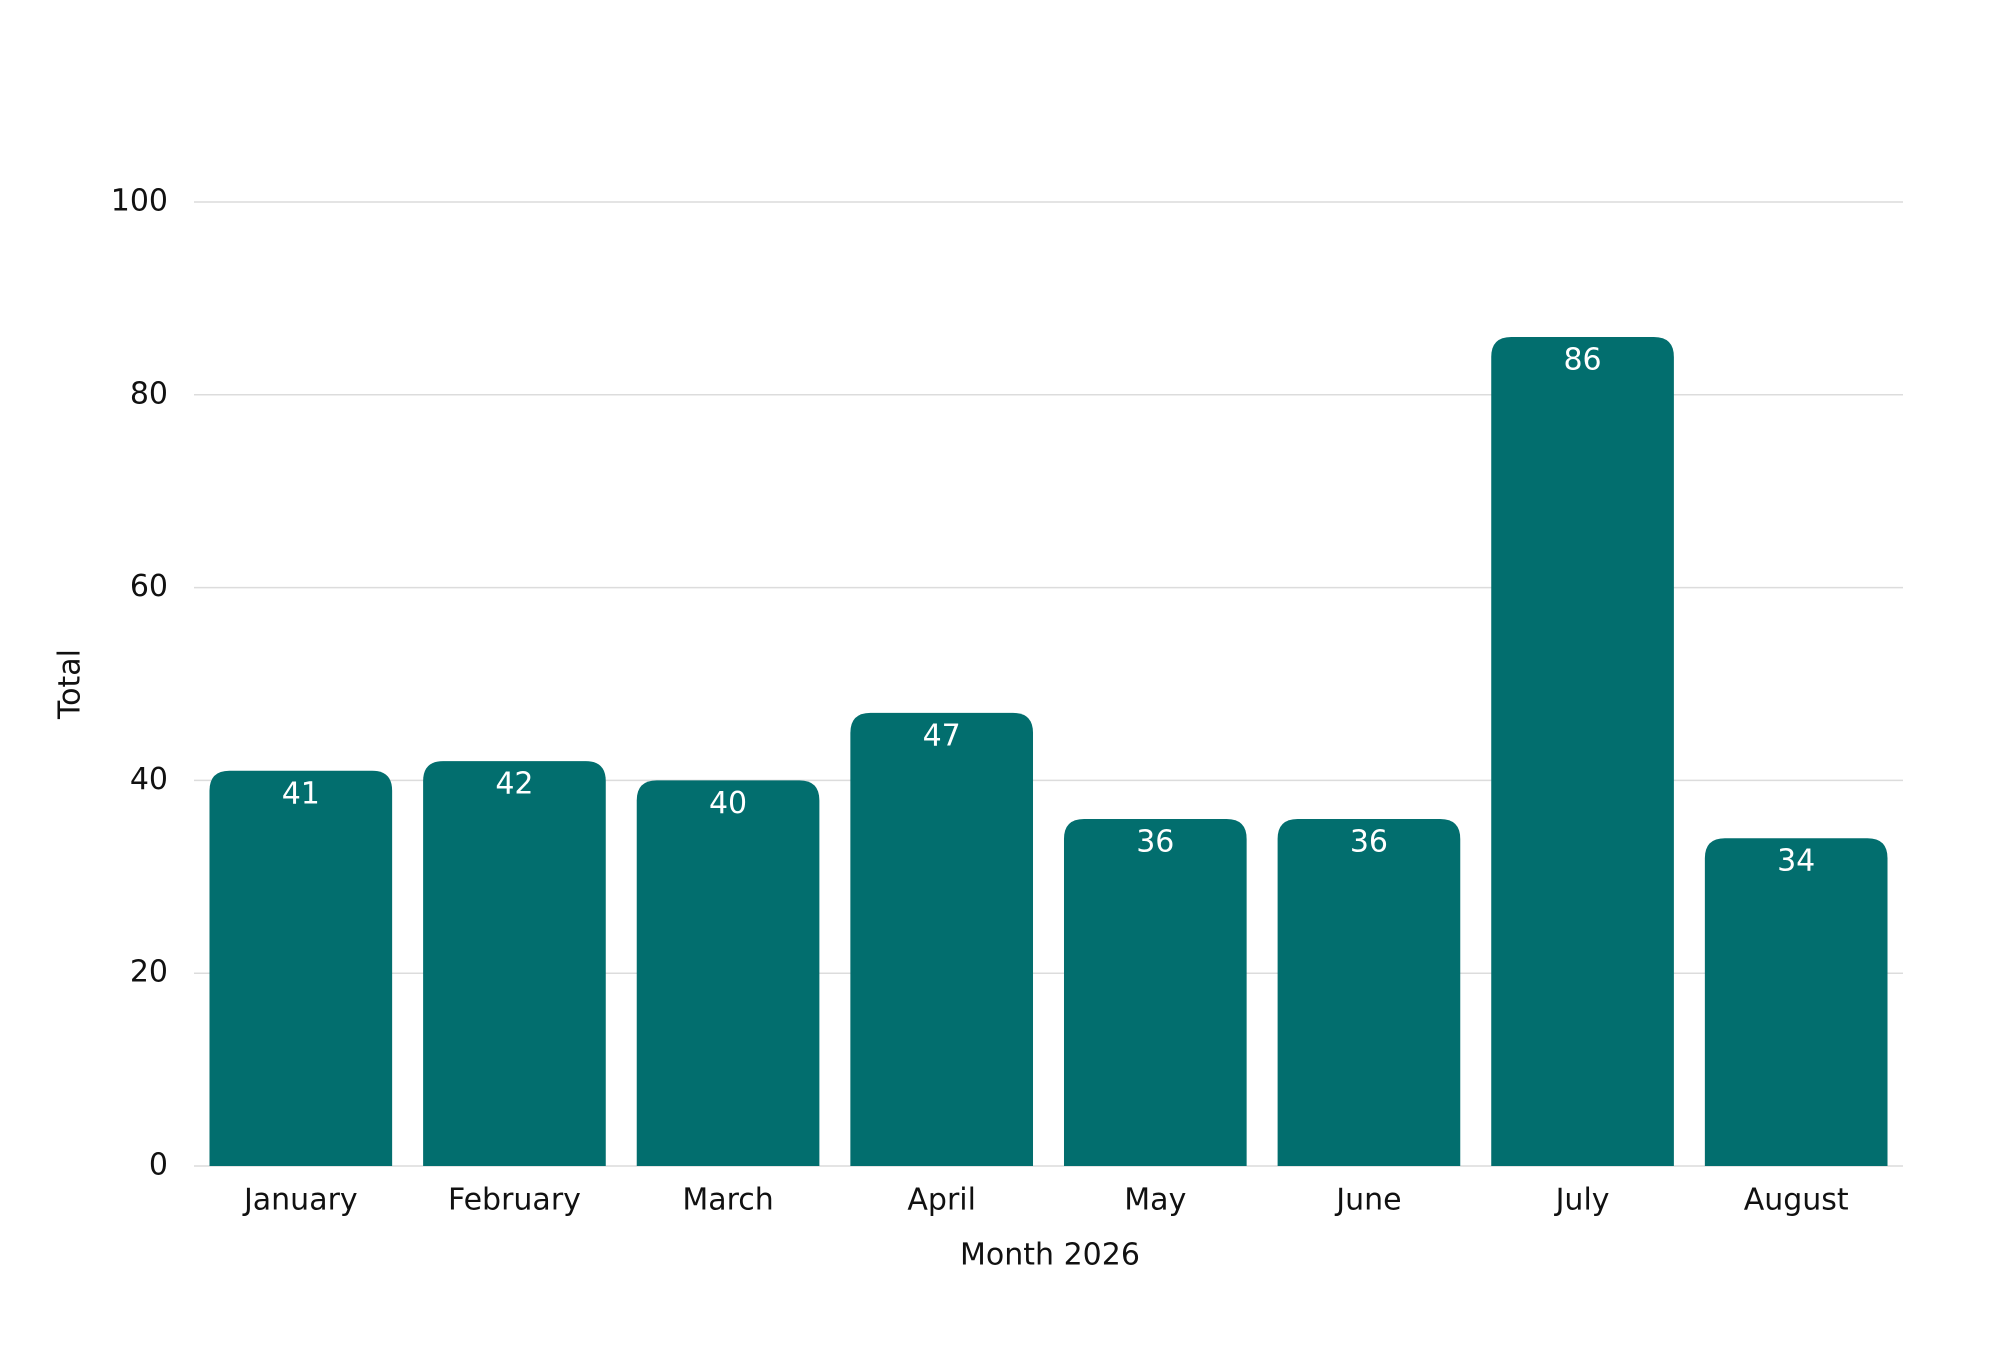 Image resolution: width=2000 pixels, height=1350 pixels. Describe the element at coordinates (514, 1200) in the screenshot. I see `x-tick-label: February` at that location.